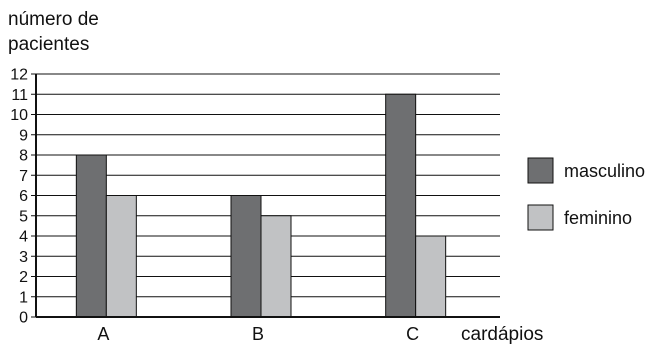 This screenshot has width=662, height=352. What do you see at coordinates (23, 216) in the screenshot?
I see `y-tick-label: 5` at bounding box center [23, 216].